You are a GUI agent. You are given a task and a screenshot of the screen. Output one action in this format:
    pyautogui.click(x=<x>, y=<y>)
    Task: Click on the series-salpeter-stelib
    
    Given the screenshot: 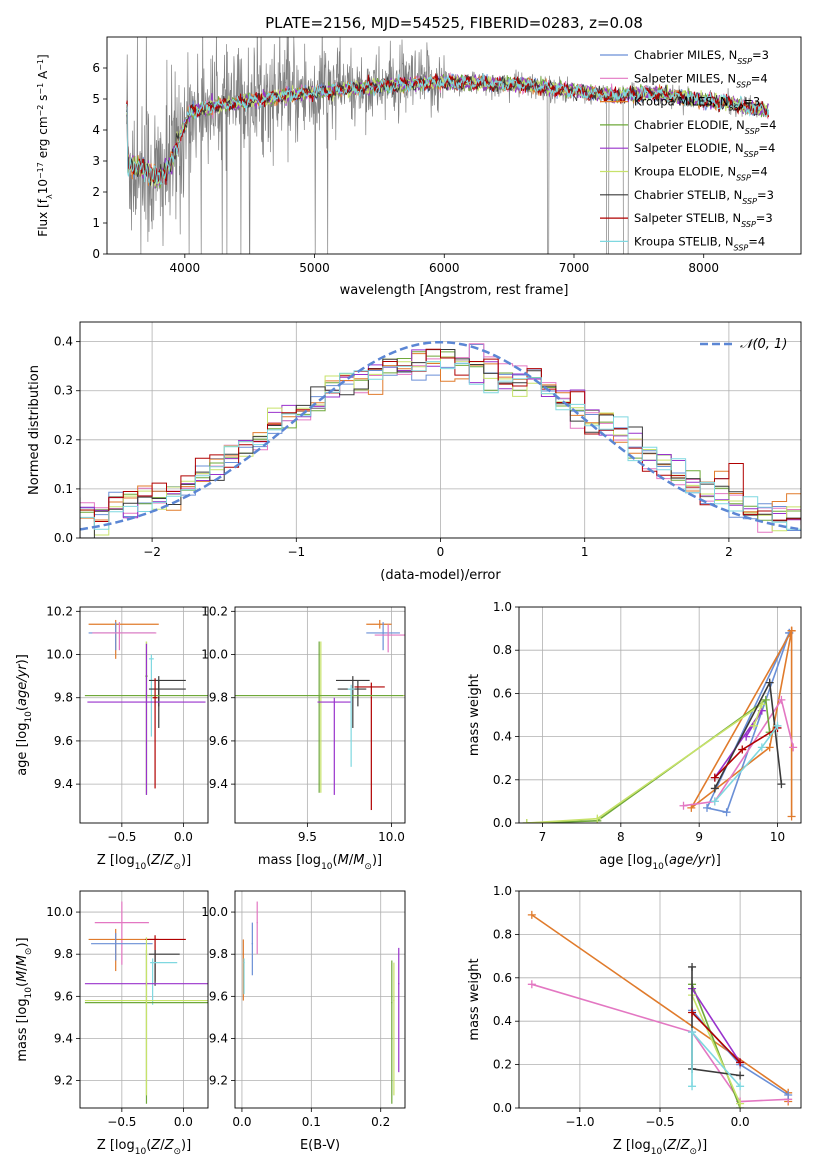 What is the action you would take?
    pyautogui.click(x=716, y=1037)
    